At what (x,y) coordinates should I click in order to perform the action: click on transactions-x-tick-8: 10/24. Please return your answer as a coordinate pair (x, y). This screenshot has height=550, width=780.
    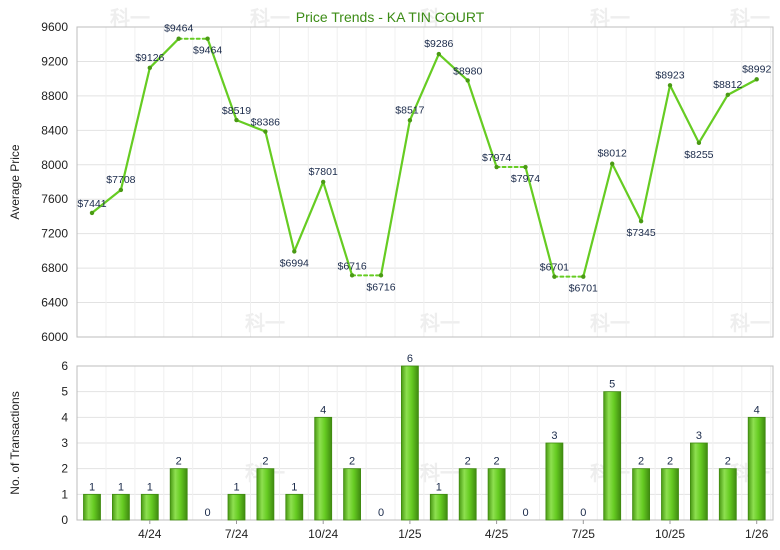
    Looking at the image, I should click on (323, 534).